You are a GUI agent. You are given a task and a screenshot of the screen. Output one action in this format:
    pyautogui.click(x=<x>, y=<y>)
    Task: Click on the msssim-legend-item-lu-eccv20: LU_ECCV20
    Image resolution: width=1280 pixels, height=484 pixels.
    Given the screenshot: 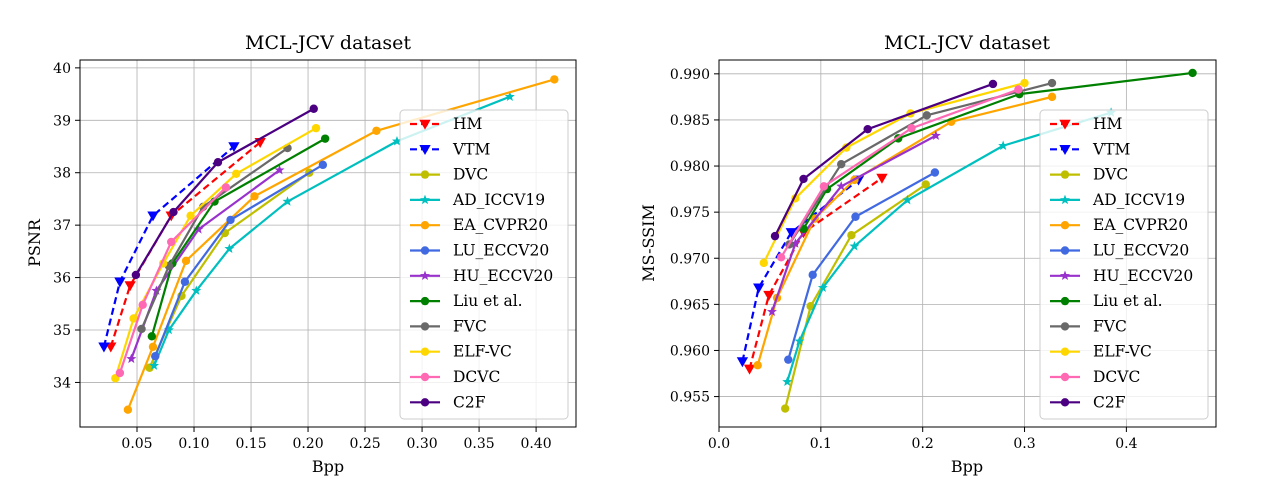 What is the action you would take?
    pyautogui.click(x=1119, y=251)
    